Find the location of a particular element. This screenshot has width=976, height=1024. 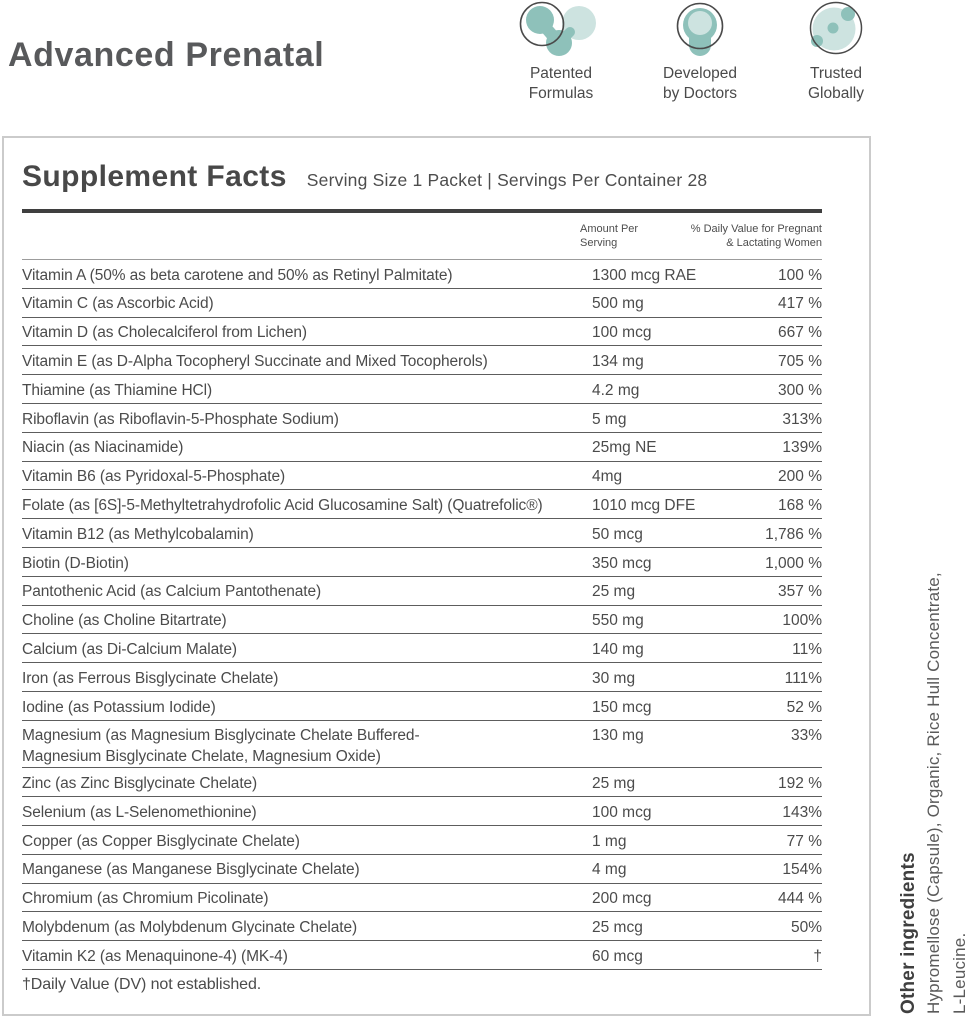

nutrient-name: Selenium (as L-Selenomethionine) is located at coordinates (139, 812).